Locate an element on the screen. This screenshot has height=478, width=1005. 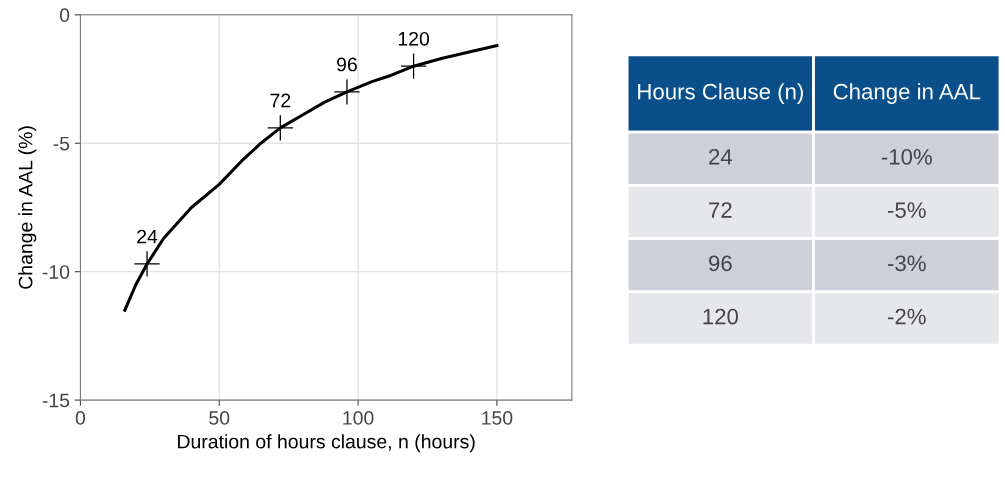
text: -5% is located at coordinates (906, 210).